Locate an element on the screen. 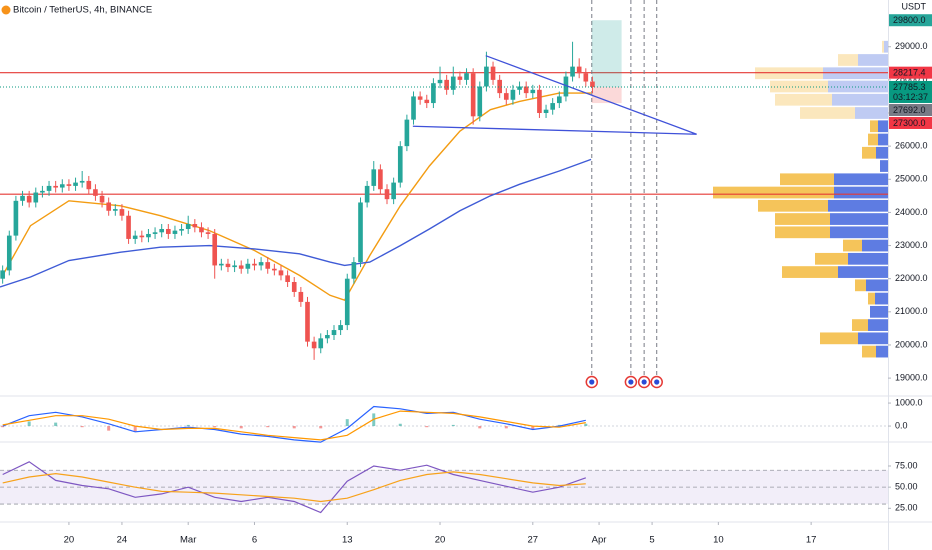 The height and width of the screenshot is (550, 932). price-label: 27300.0 is located at coordinates (909, 123).